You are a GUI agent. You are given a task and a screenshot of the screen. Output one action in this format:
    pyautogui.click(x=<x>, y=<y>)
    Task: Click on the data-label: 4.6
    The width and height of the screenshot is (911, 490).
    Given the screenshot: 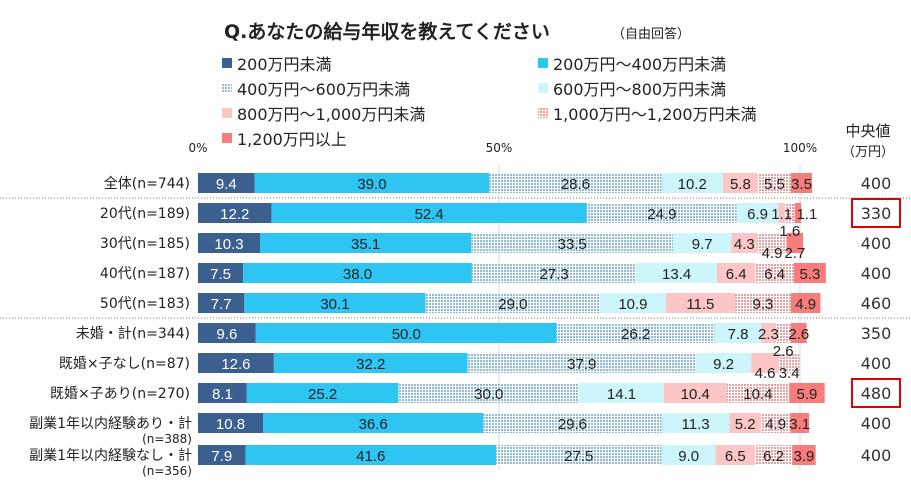 What is the action you would take?
    pyautogui.click(x=765, y=373)
    